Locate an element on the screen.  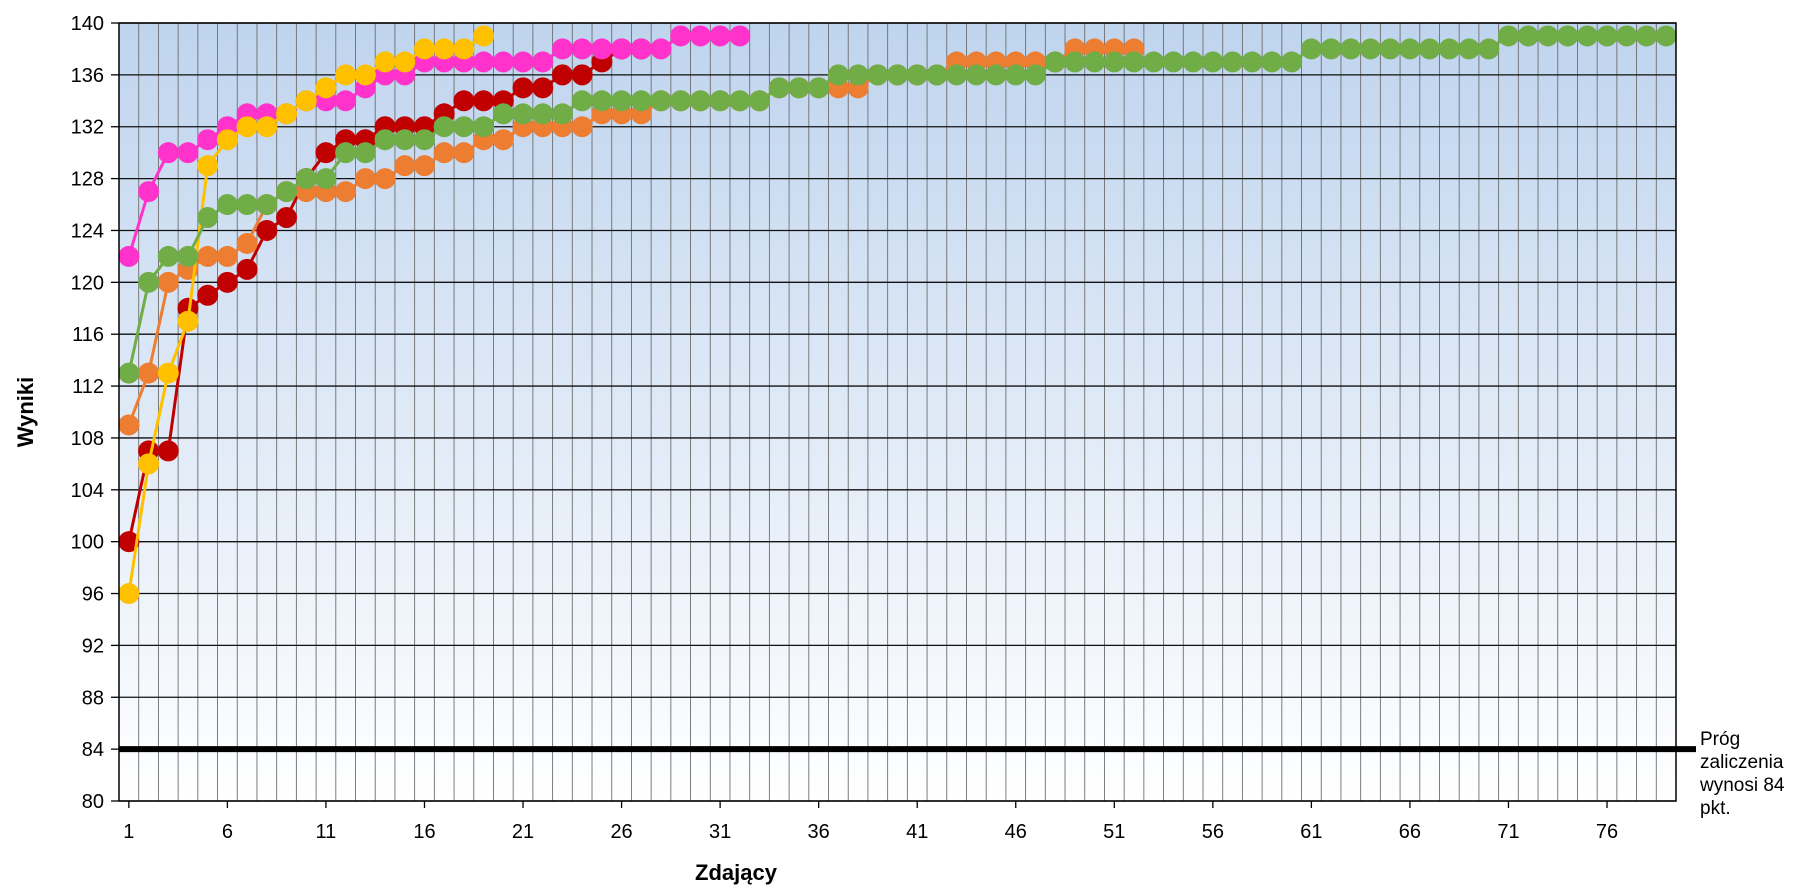
y-tick-label: 116 is located at coordinates (88, 335).